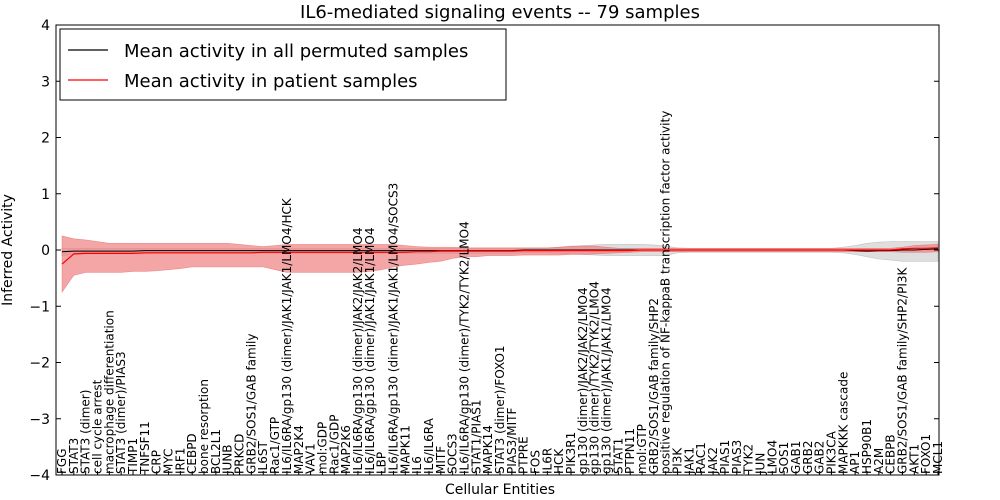 This screenshot has width=1000, height=500. Describe the element at coordinates (547, 461) in the screenshot. I see `x-tick-label: IL6R` at that location.